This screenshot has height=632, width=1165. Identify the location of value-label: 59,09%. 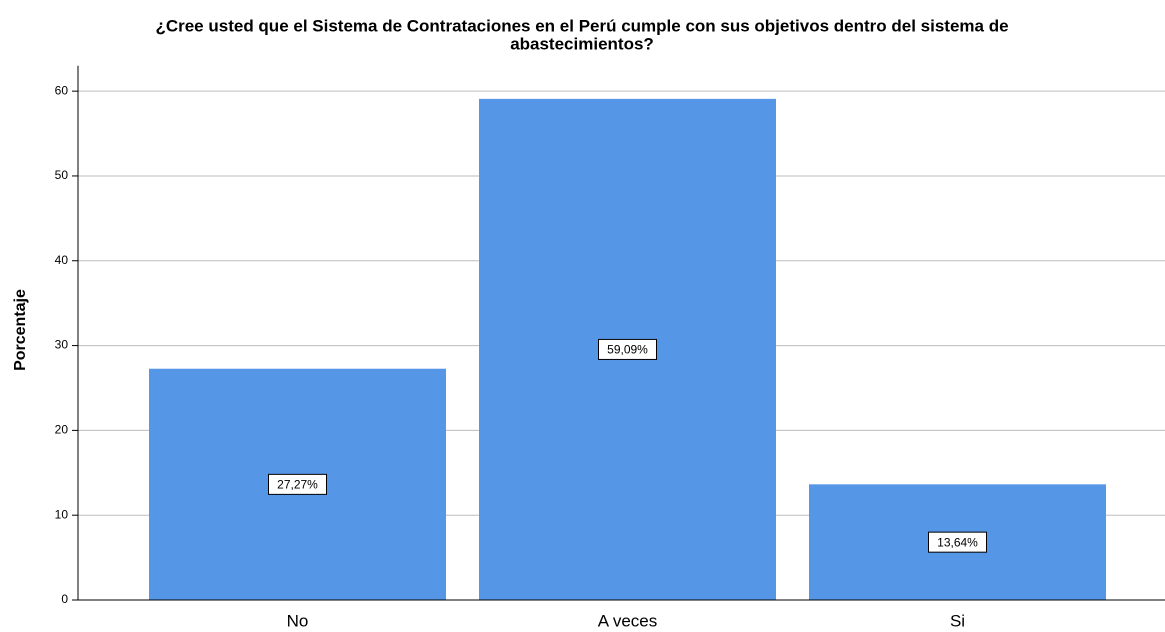
(627, 350).